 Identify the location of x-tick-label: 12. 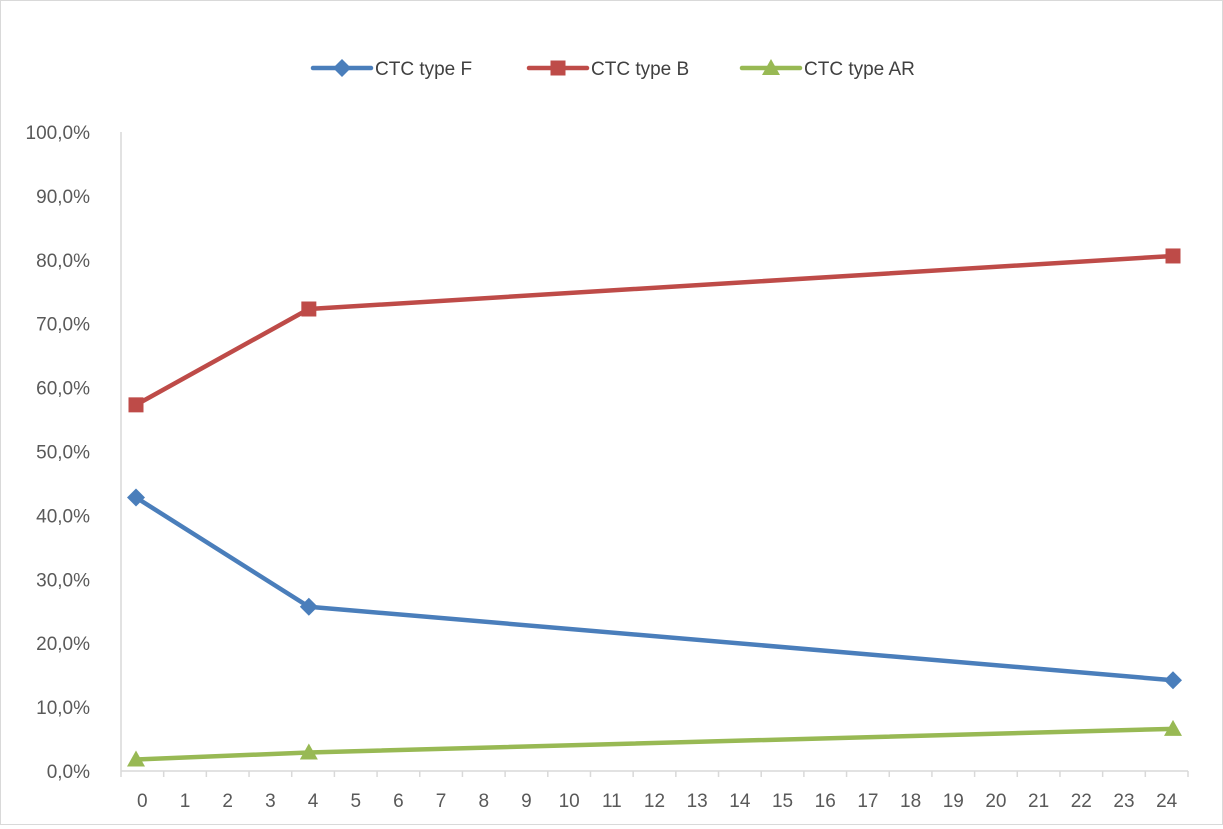
(654, 801).